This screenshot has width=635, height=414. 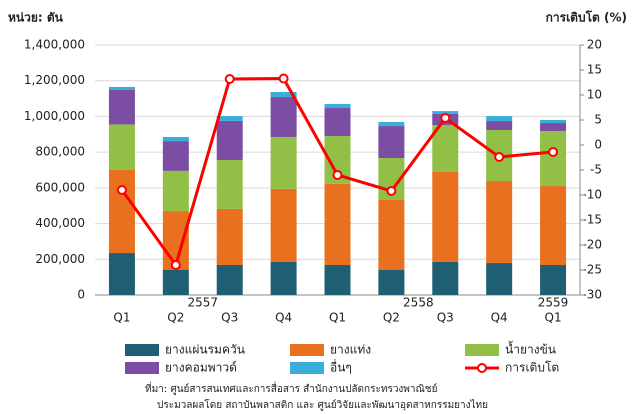 I want to click on y2-tick-label: -10, so click(x=592, y=195).